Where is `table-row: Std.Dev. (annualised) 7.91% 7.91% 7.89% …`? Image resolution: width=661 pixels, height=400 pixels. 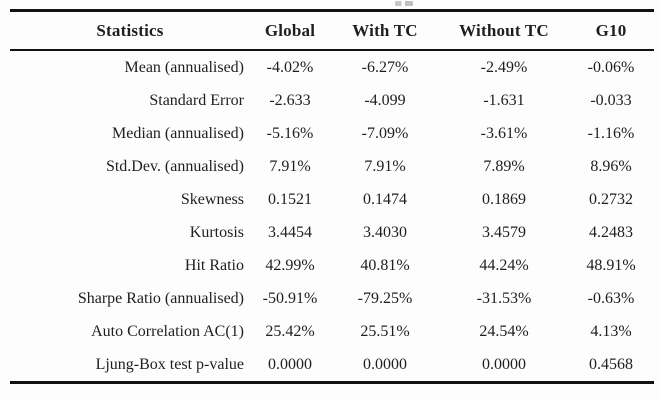
table-row: Std.Dev. (annualised) 7.91% 7.91% 7.89% … is located at coordinates (332, 166).